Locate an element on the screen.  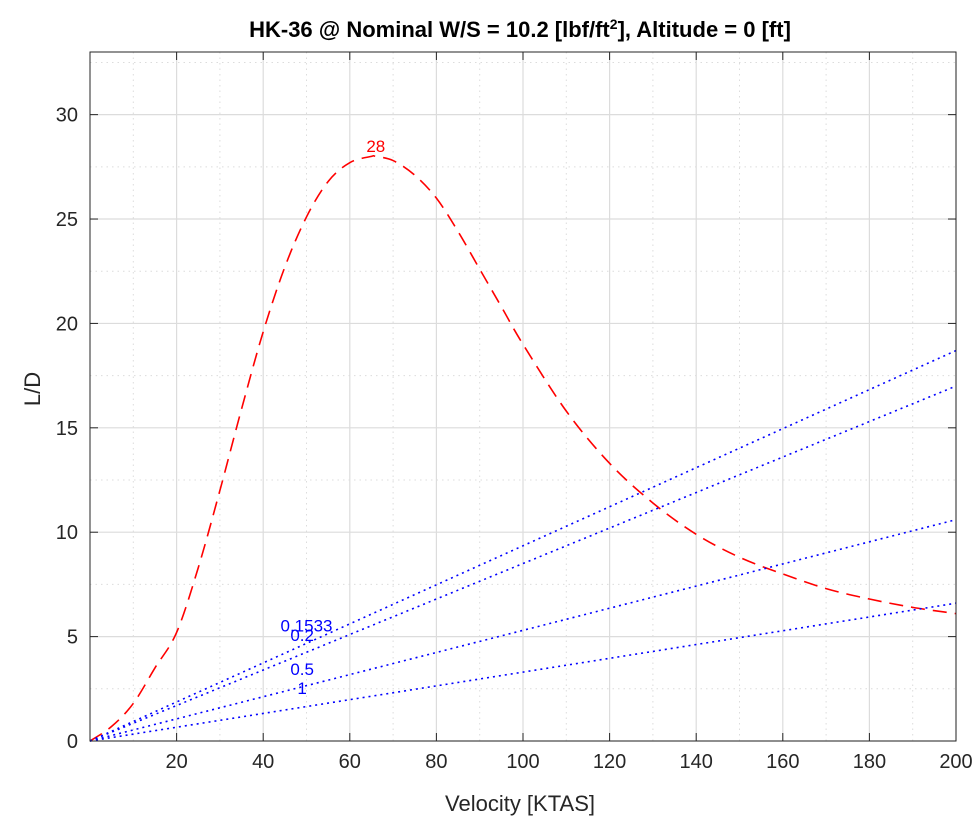
y-tick-label: 5 is located at coordinates (72, 638).